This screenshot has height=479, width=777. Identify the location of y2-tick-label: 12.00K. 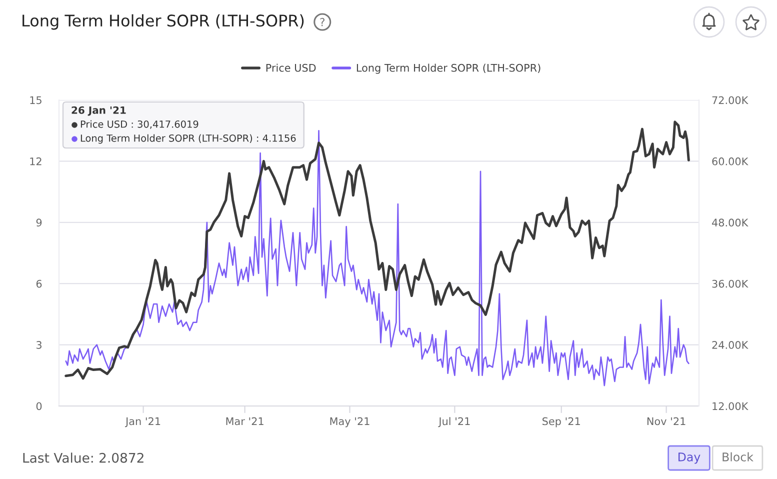
(730, 406).